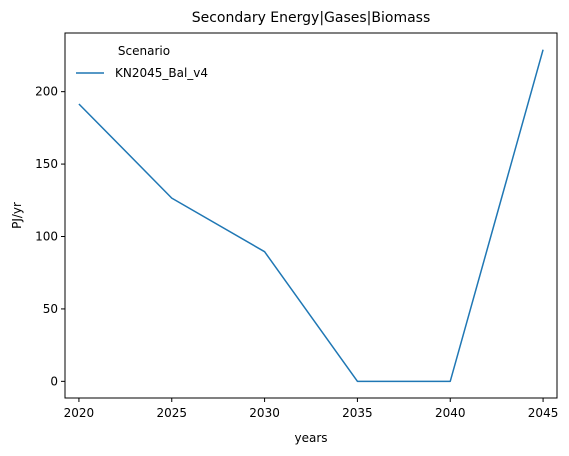 This screenshot has height=456, width=569. What do you see at coordinates (543, 413) in the screenshot?
I see `x-tick-label: 2045` at bounding box center [543, 413].